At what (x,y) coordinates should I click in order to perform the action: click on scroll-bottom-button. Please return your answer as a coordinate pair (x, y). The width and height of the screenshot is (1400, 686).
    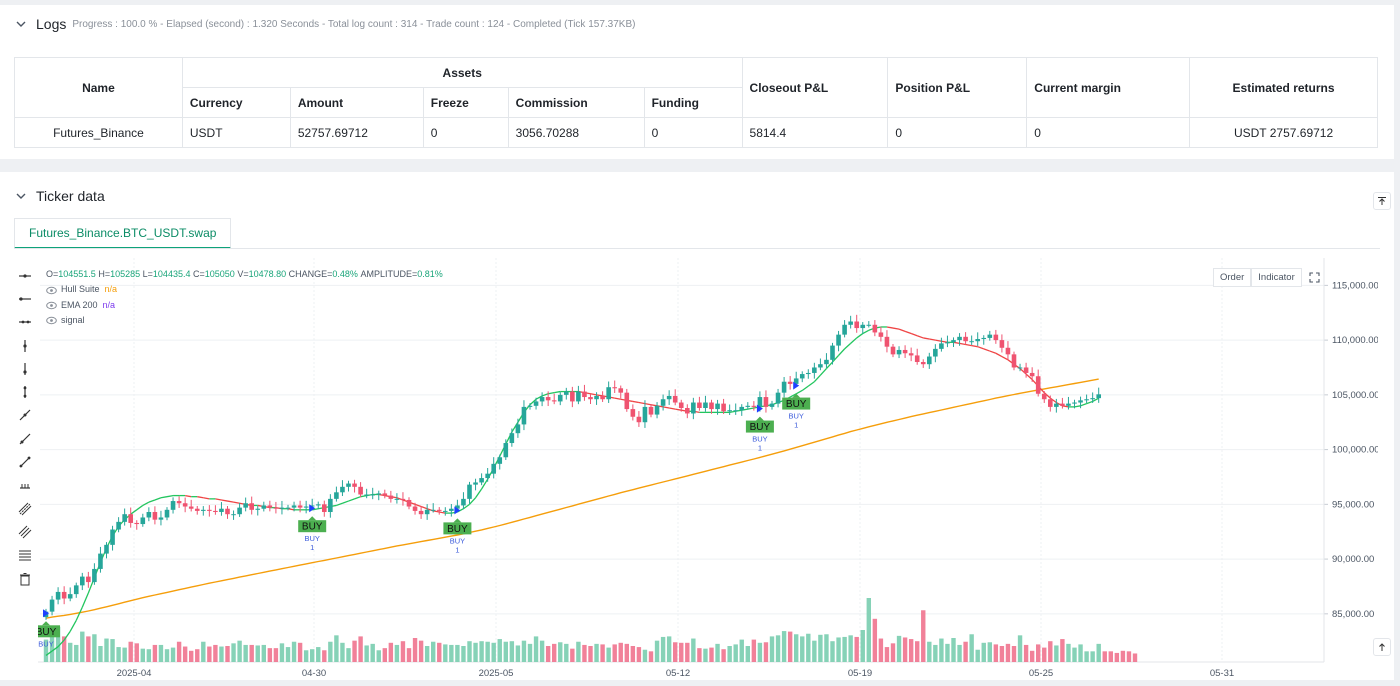
    Looking at the image, I should click on (1382, 647).